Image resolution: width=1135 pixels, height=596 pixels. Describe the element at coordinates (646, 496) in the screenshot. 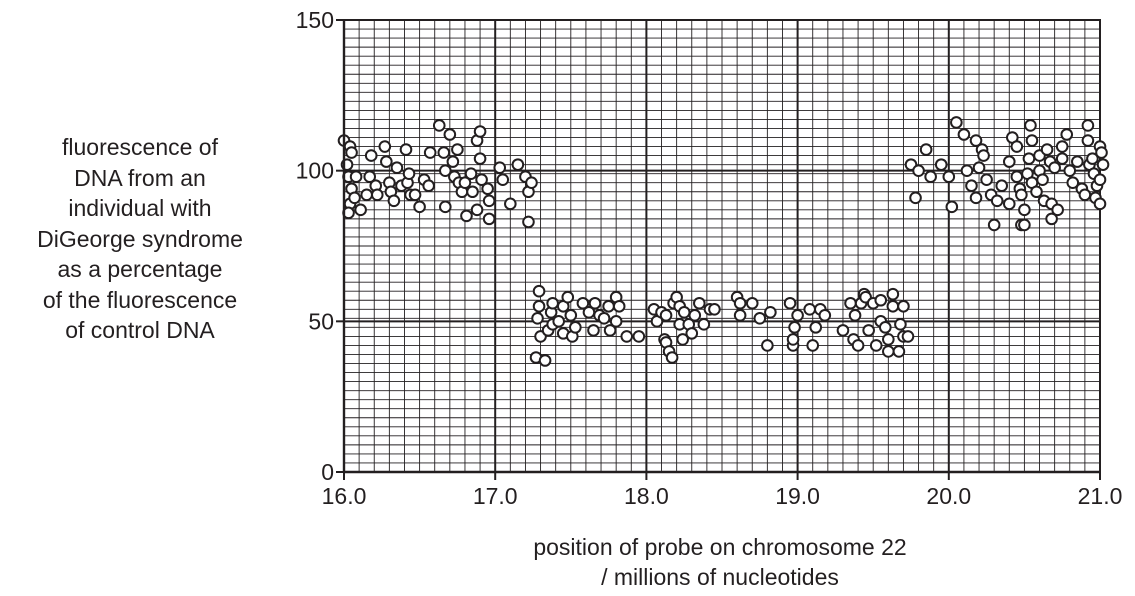

I see `x-tick-label: 18.0` at that location.